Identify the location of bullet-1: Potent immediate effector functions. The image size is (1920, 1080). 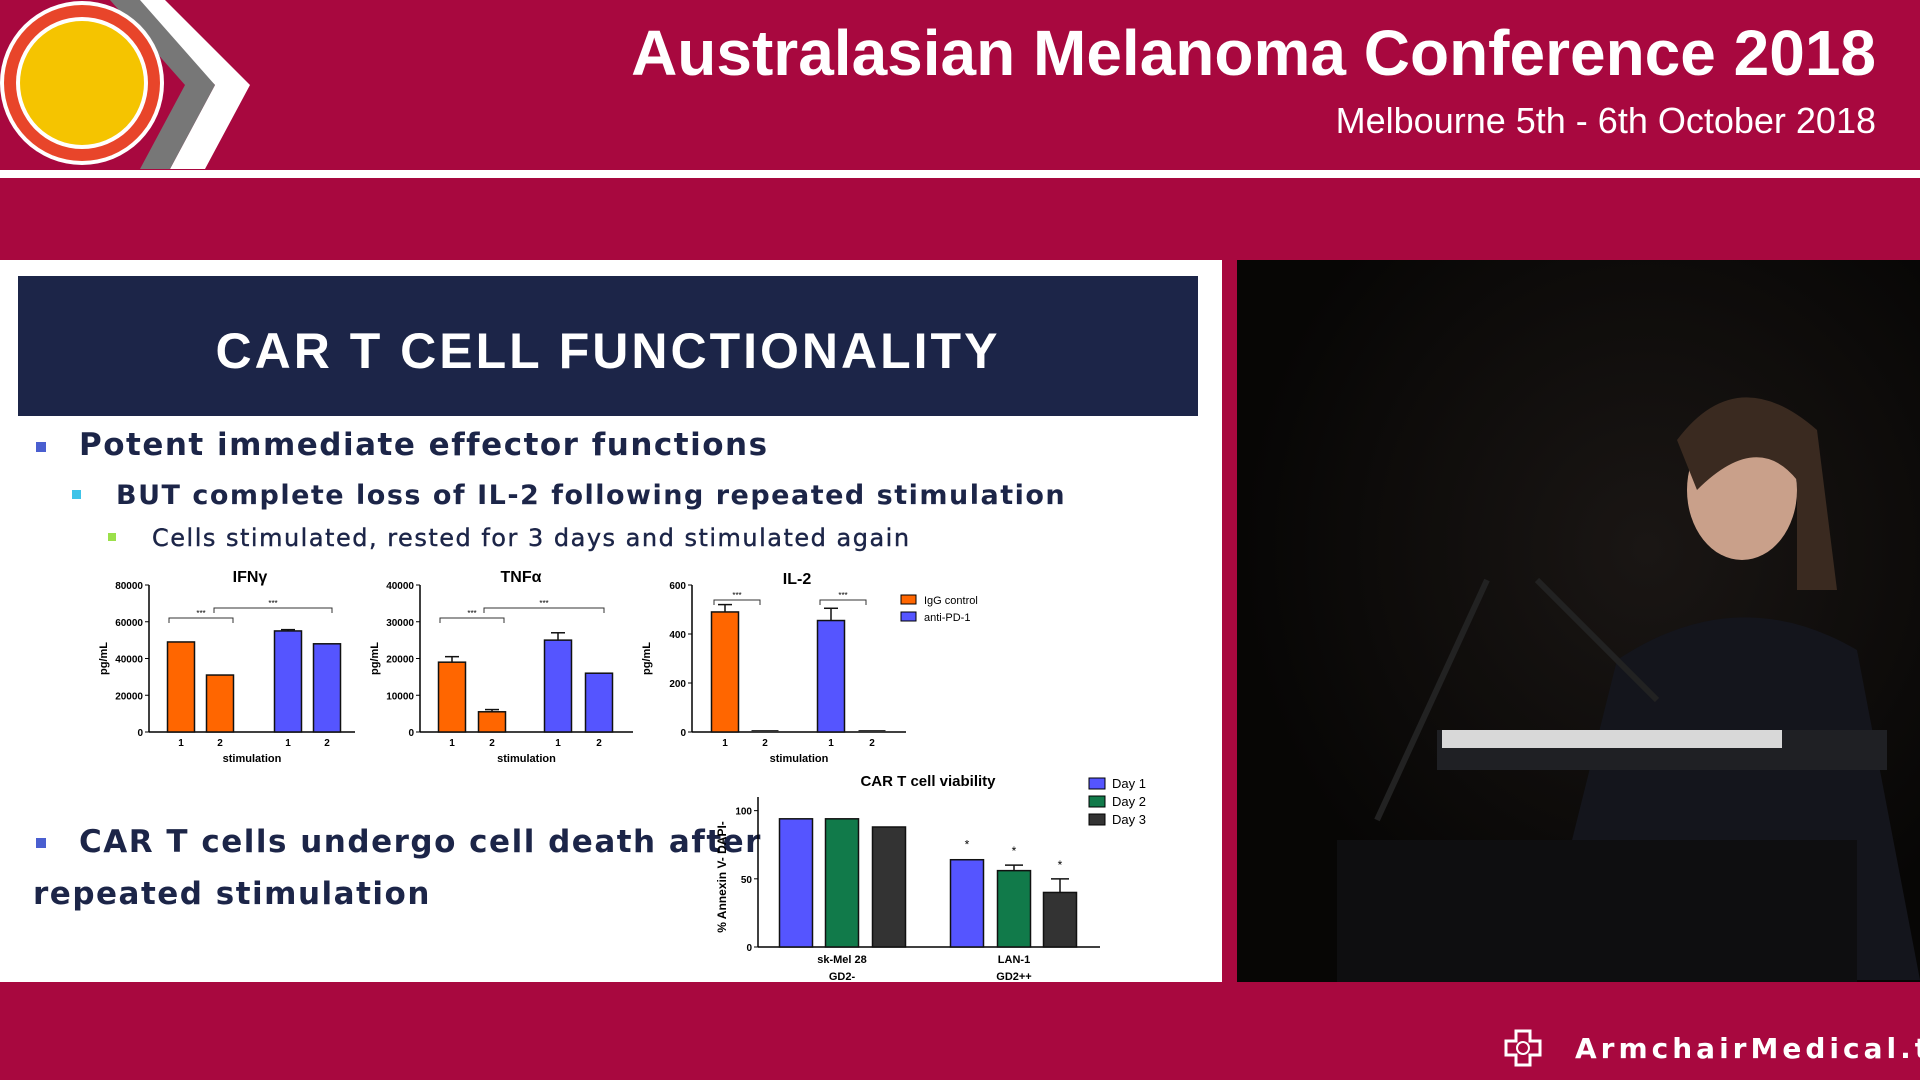
(424, 445).